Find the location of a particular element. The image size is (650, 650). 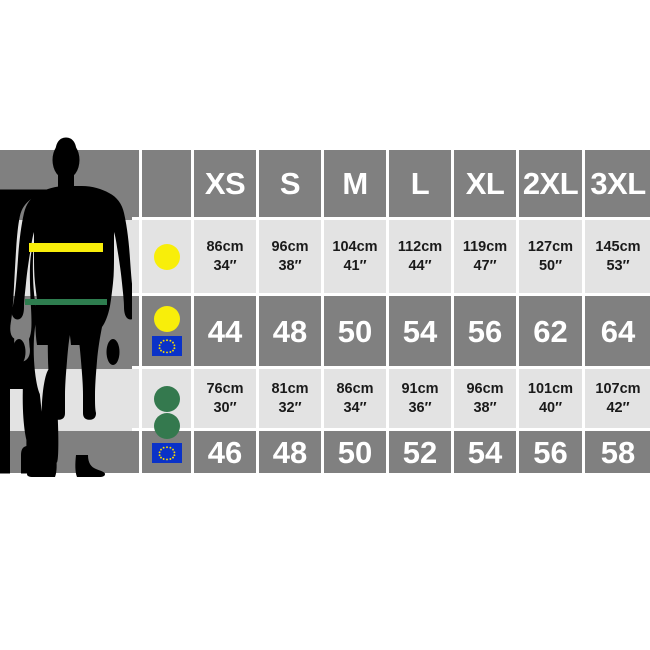

cell-waist-cm-s: 81cm 32″ is located at coordinates (291, 400).